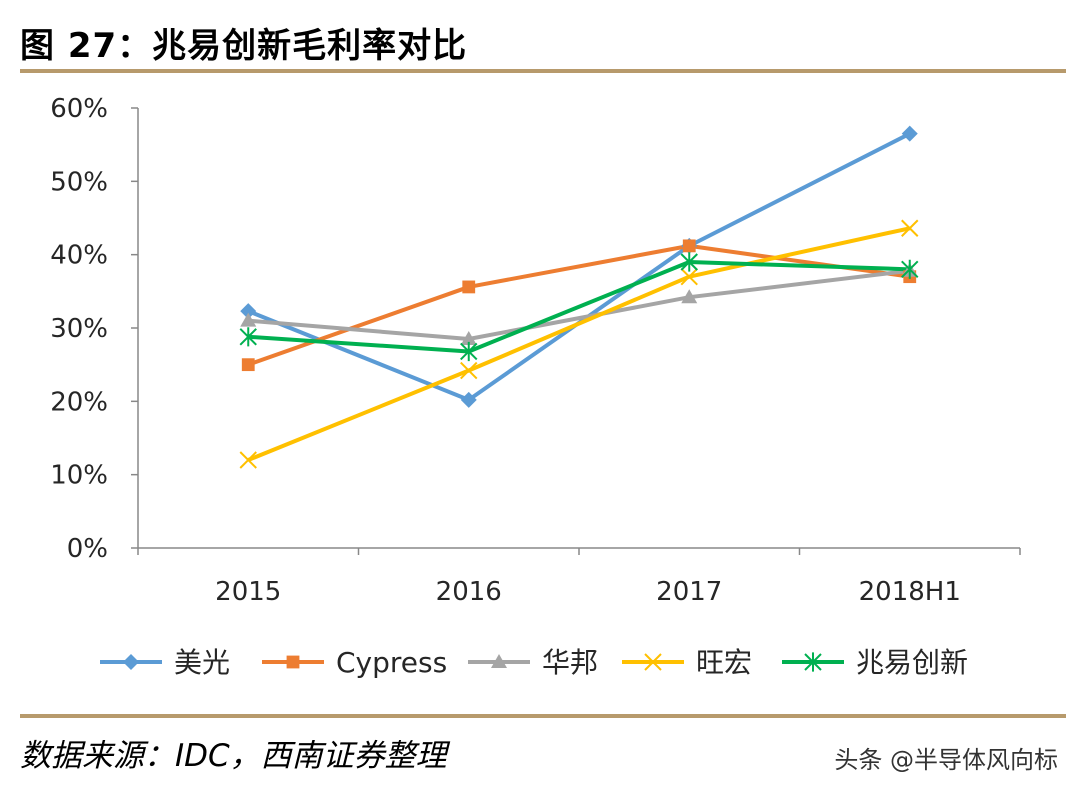  I want to click on legend-label-5: 兆易创新, so click(912, 662).